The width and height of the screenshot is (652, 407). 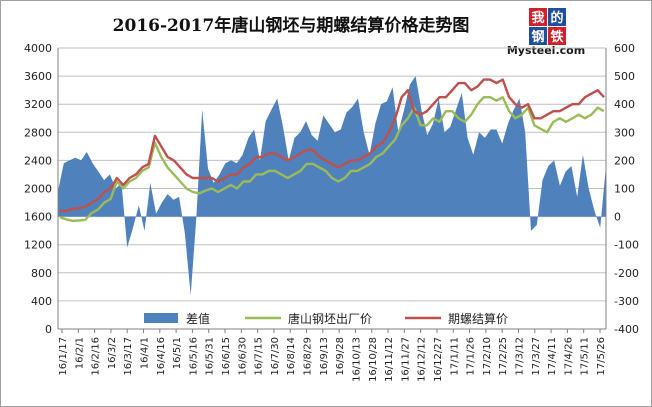 What do you see at coordinates (128, 356) in the screenshot?
I see `x-tick-label: 16/3/17` at bounding box center [128, 356].